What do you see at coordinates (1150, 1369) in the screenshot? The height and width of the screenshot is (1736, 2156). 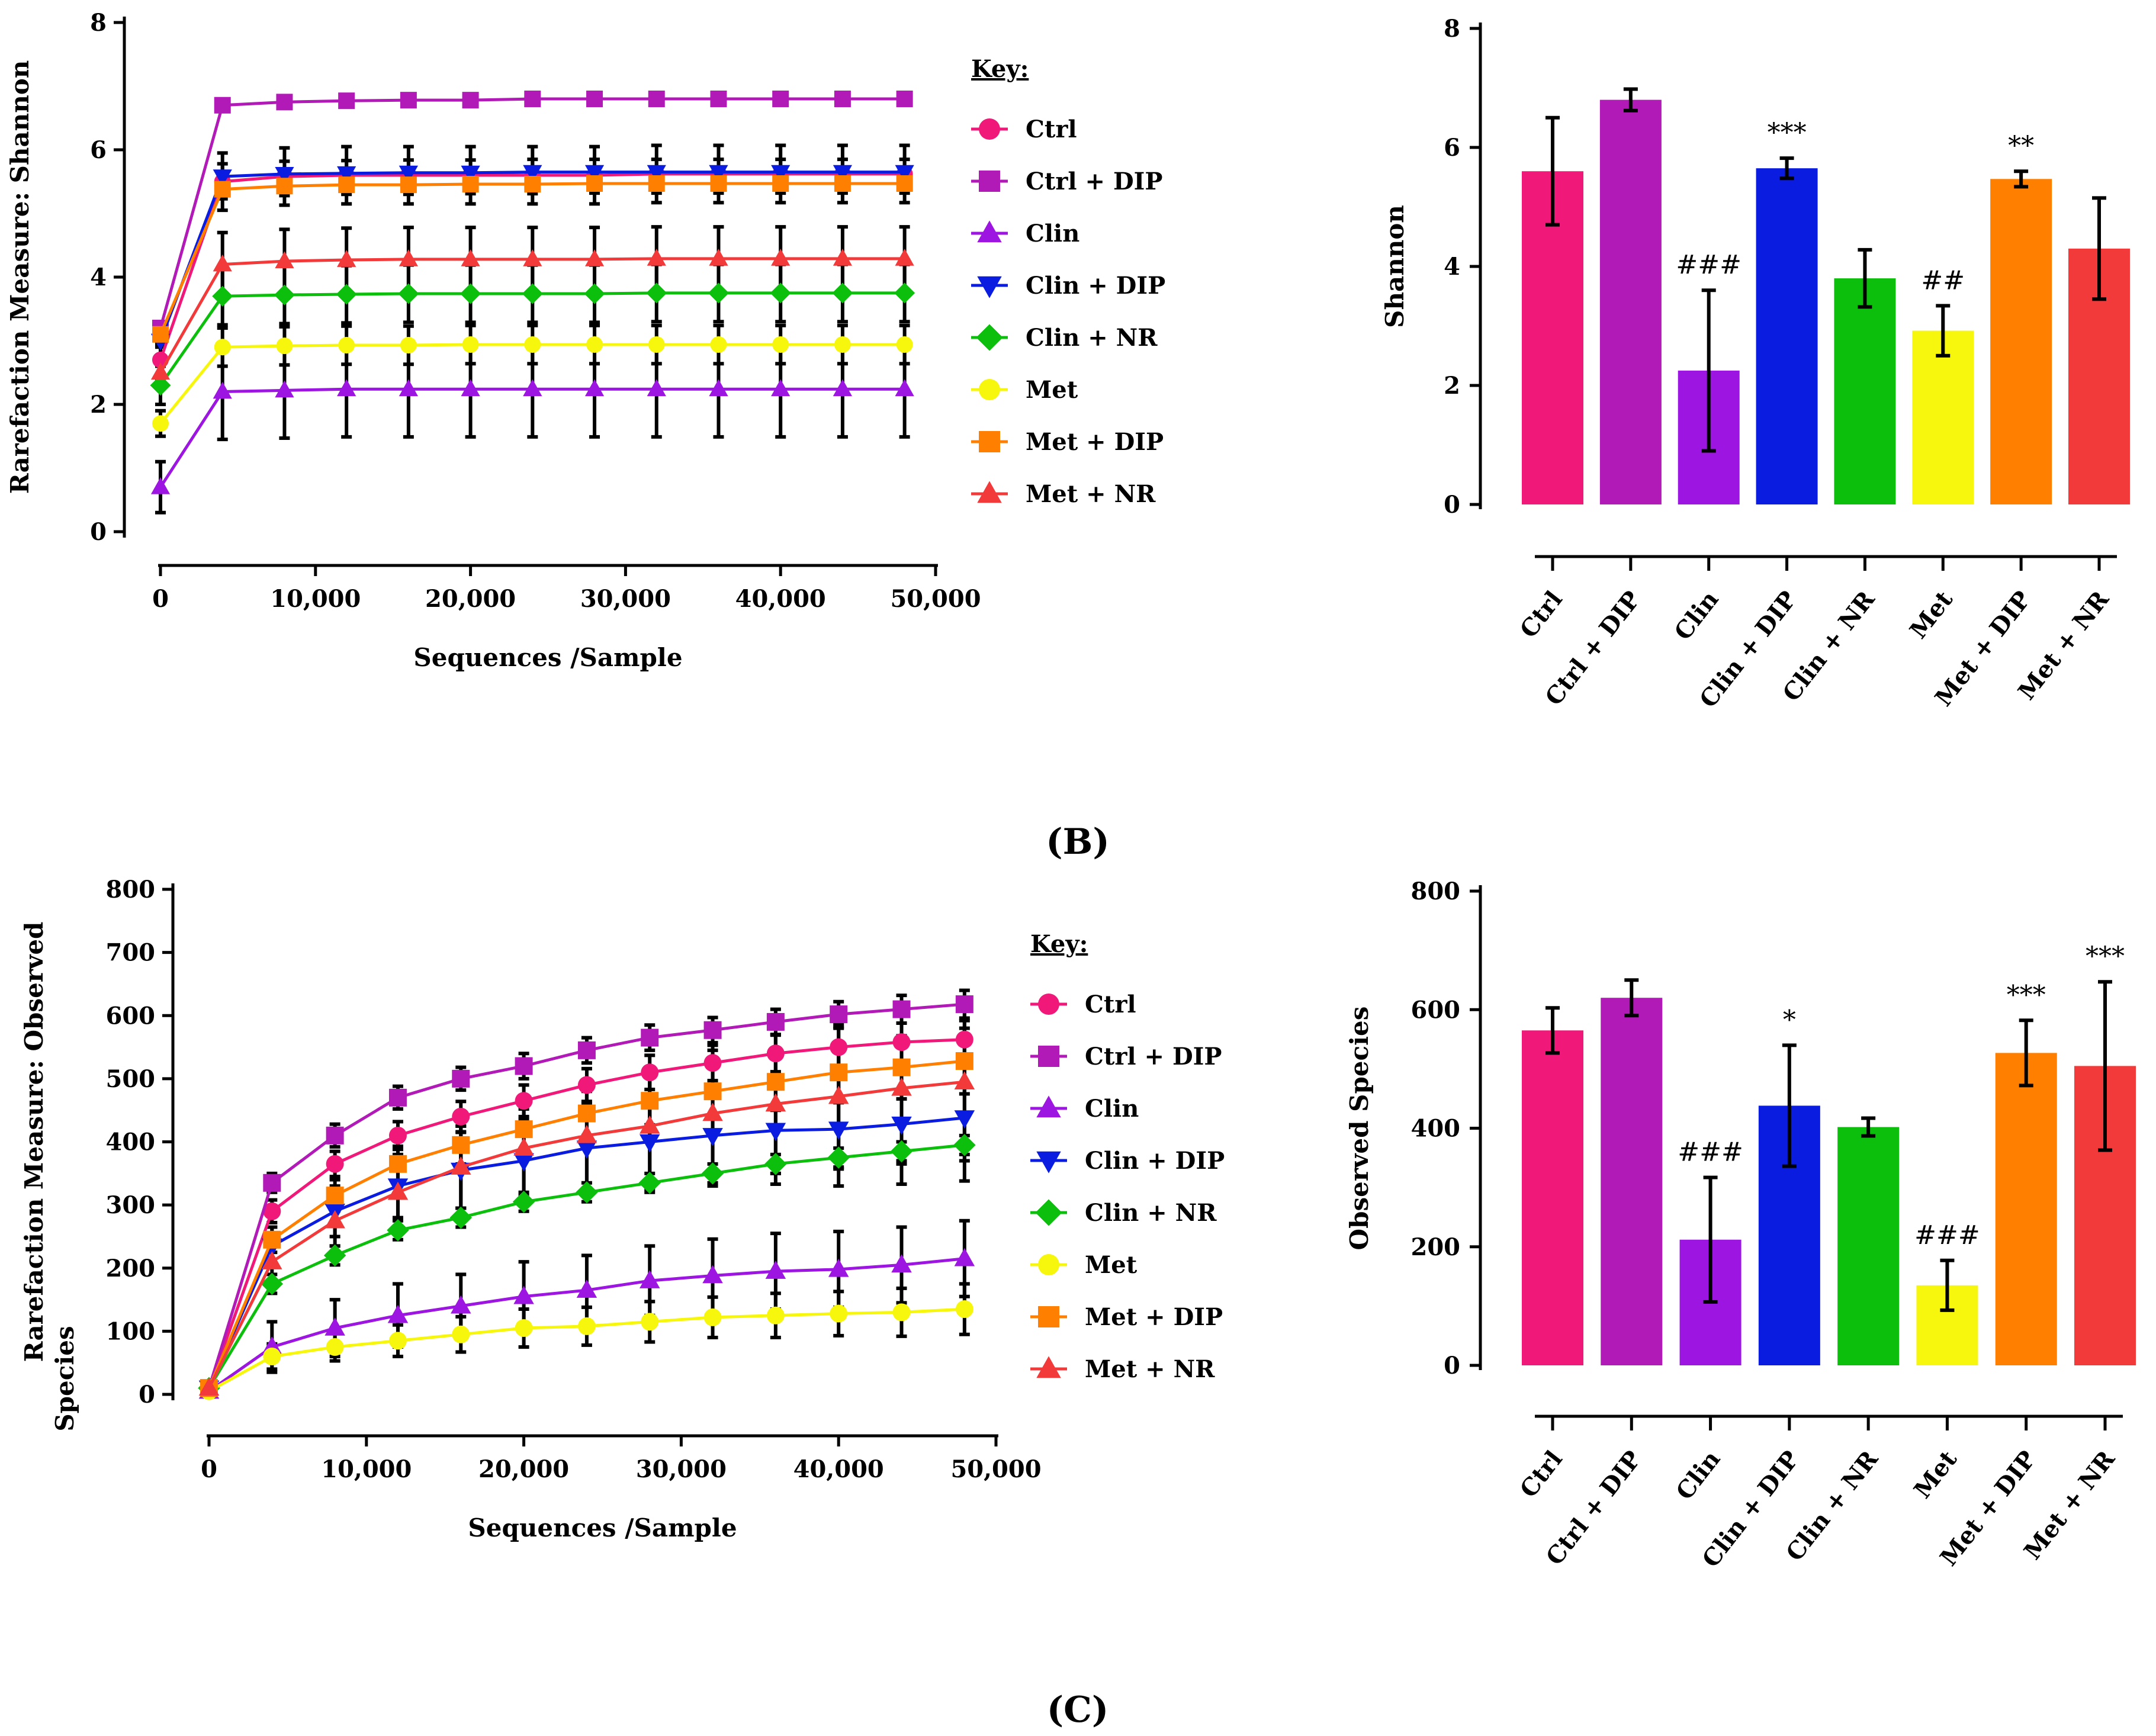 I see `legend-label: Met + NR` at bounding box center [1150, 1369].